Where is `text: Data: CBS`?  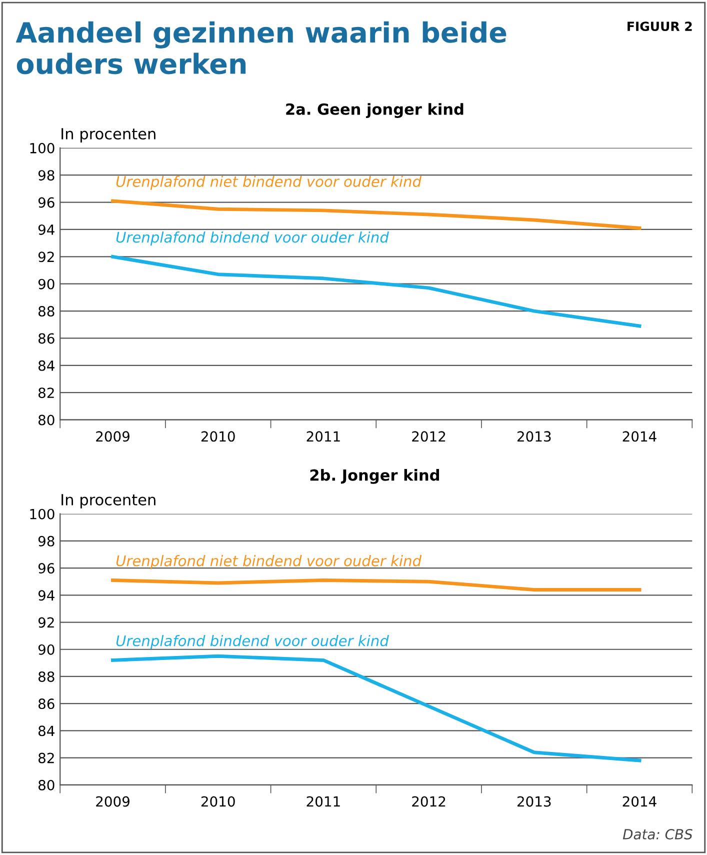 text: Data: CBS is located at coordinates (657, 834).